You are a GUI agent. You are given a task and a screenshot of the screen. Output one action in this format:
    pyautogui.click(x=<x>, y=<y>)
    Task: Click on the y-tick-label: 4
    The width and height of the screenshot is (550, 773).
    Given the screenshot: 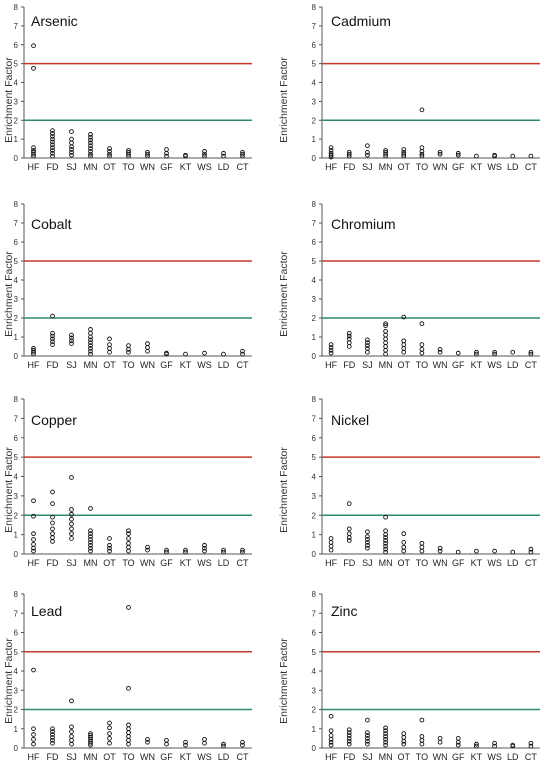 What is the action you would take?
    pyautogui.click(x=16, y=83)
    